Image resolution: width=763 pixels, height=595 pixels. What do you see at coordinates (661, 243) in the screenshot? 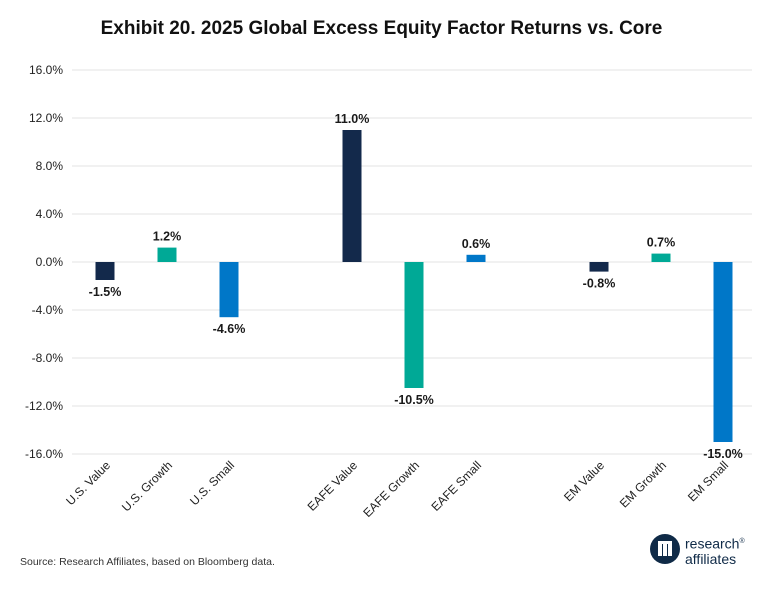
I see `data-label: 0.7%` at bounding box center [661, 243].